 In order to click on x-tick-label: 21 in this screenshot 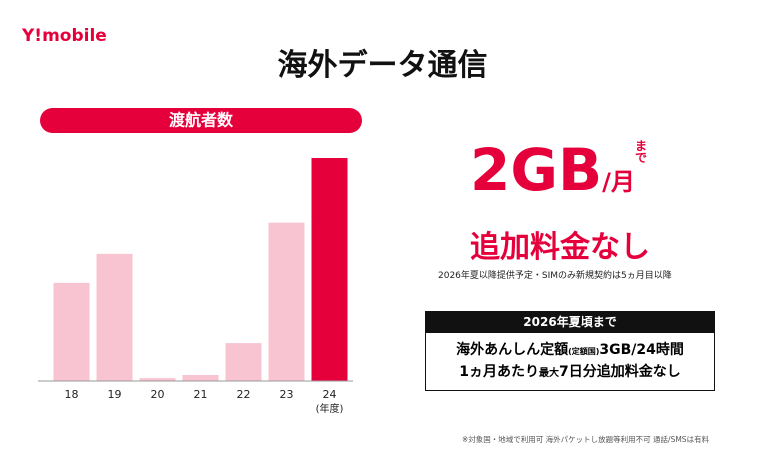, I will do `click(201, 394)`.